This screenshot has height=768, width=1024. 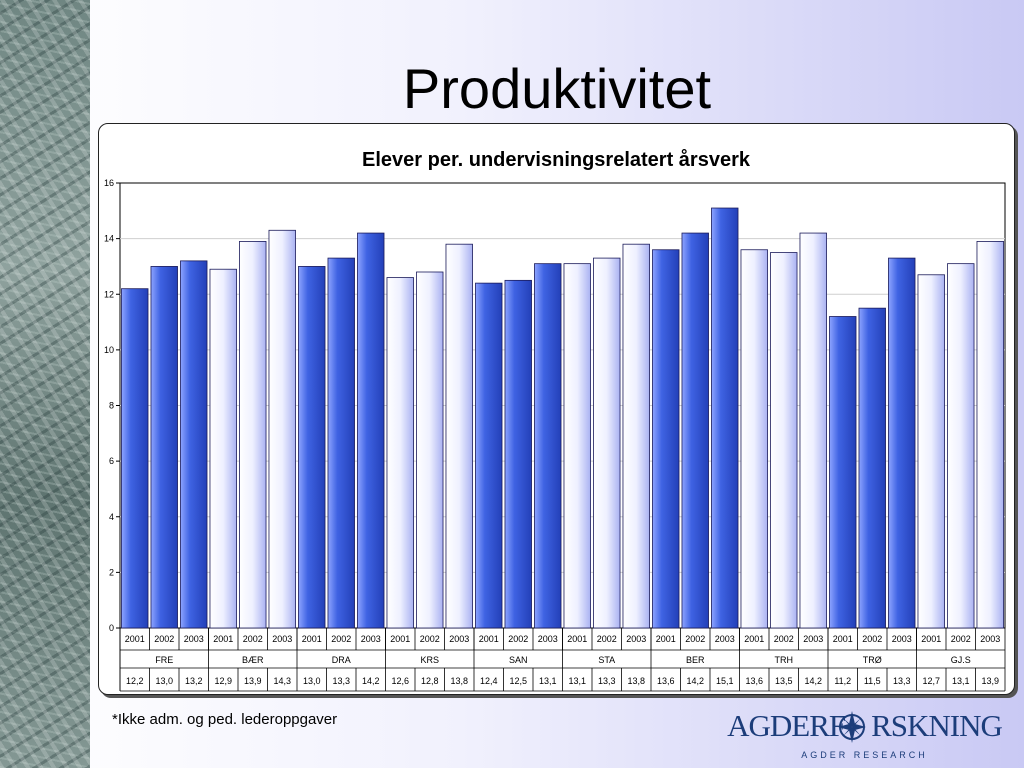 What do you see at coordinates (518, 681) in the screenshot?
I see `value-label: 12,5` at bounding box center [518, 681].